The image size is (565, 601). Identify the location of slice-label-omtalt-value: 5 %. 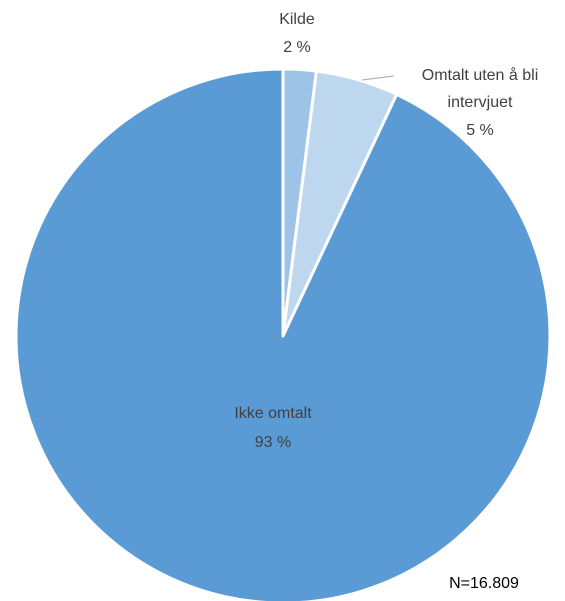
(480, 130).